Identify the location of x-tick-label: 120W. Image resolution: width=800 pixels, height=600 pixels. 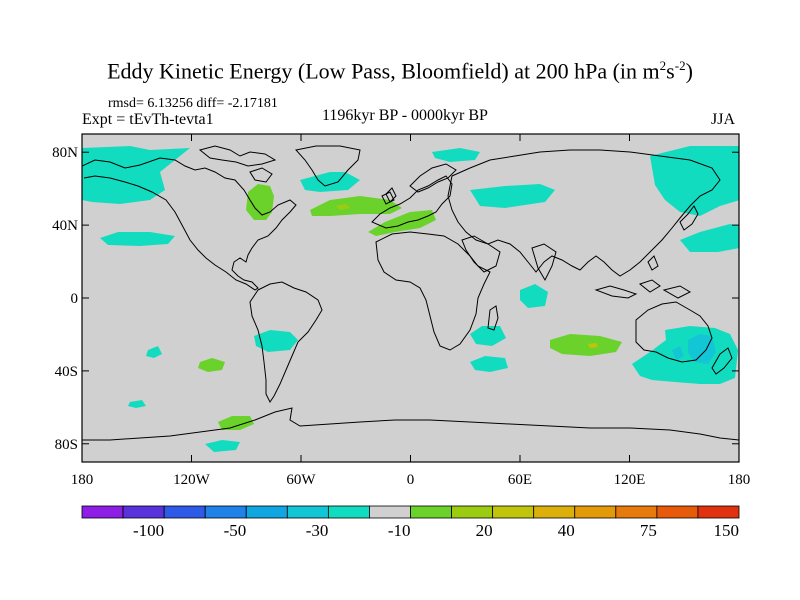
(192, 480).